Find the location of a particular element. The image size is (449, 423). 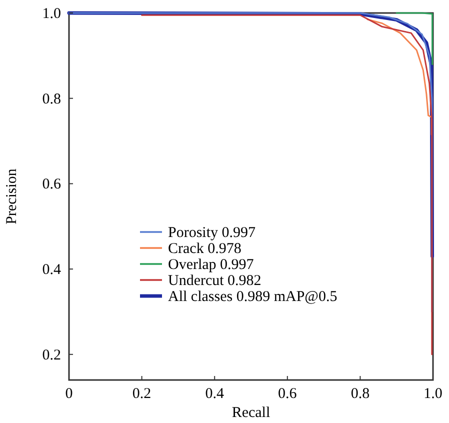

x-tick-label: 0 is located at coordinates (69, 394).